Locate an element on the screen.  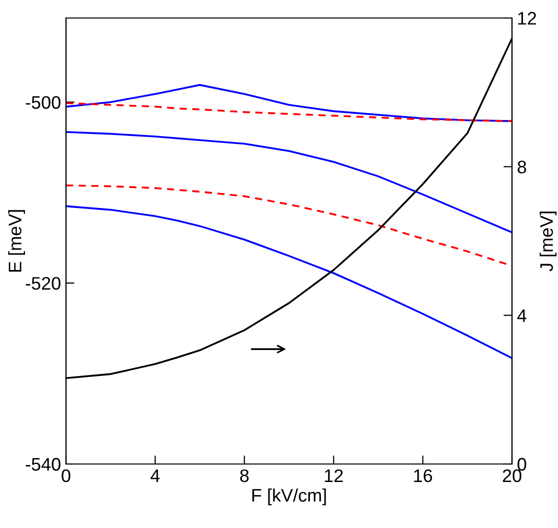
y2-tick-label: 0 is located at coordinates (522, 464).